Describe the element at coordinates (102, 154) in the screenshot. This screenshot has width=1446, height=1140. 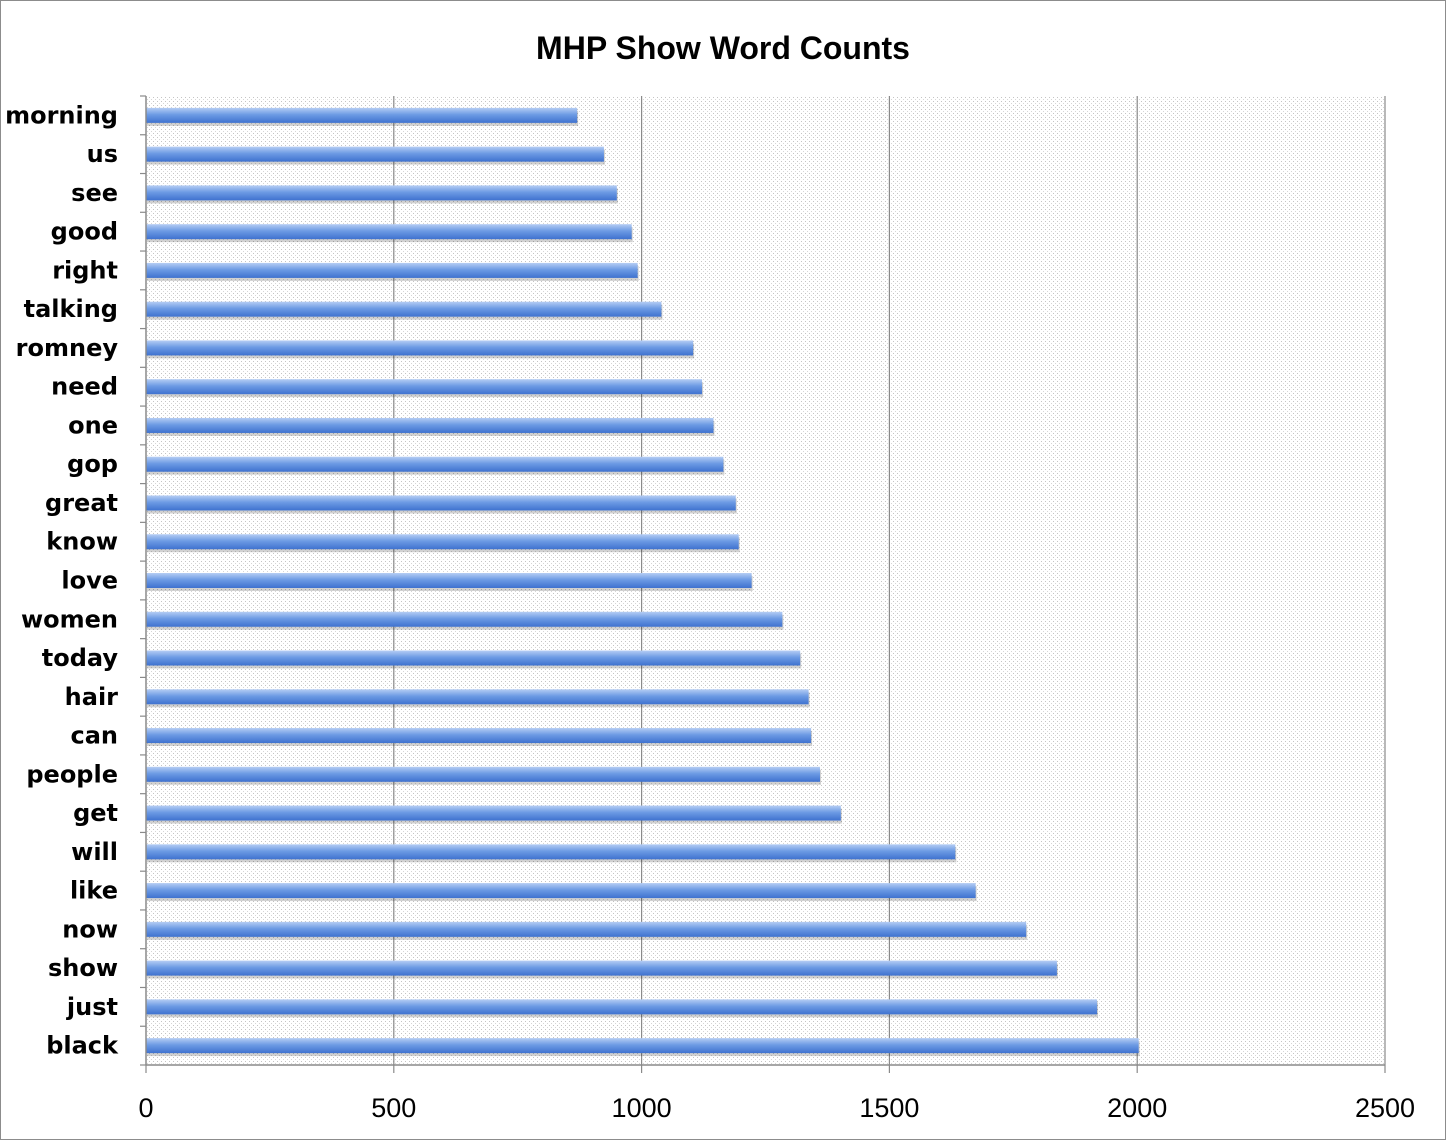
I see `category-label: us` at that location.